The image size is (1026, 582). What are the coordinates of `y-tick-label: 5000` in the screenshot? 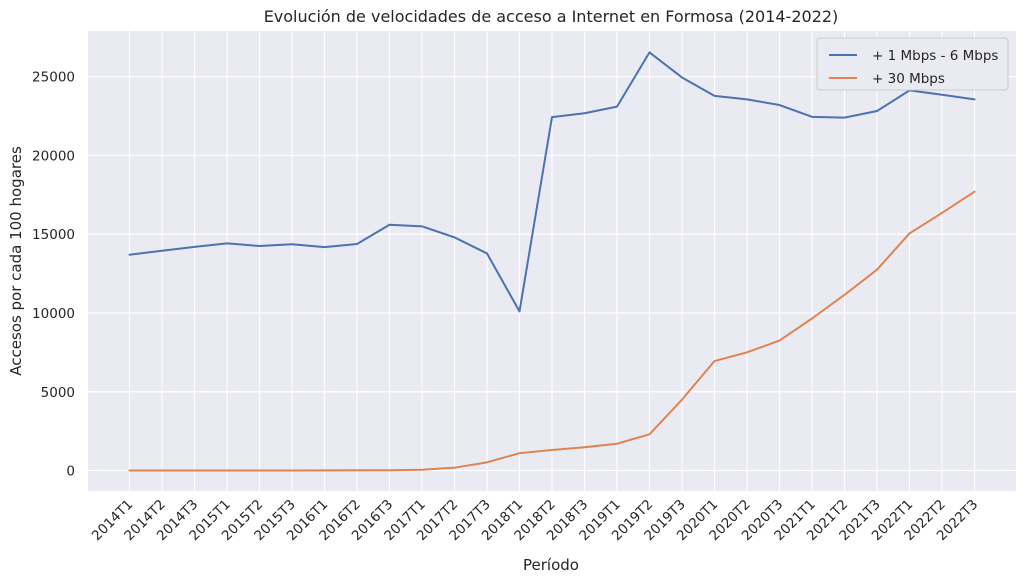 It's located at (58, 393).